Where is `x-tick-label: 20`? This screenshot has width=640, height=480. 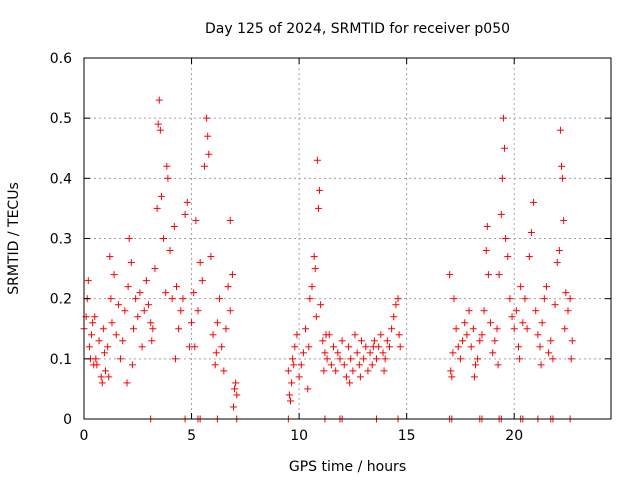 x-tick-label: 20 is located at coordinates (514, 436).